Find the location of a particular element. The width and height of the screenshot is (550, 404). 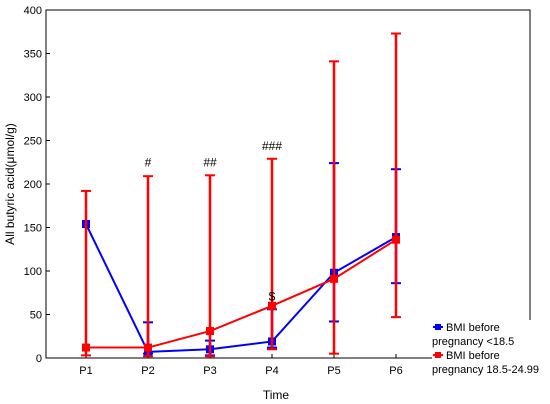

x-tick-label-p1: P1 is located at coordinates (85, 371).